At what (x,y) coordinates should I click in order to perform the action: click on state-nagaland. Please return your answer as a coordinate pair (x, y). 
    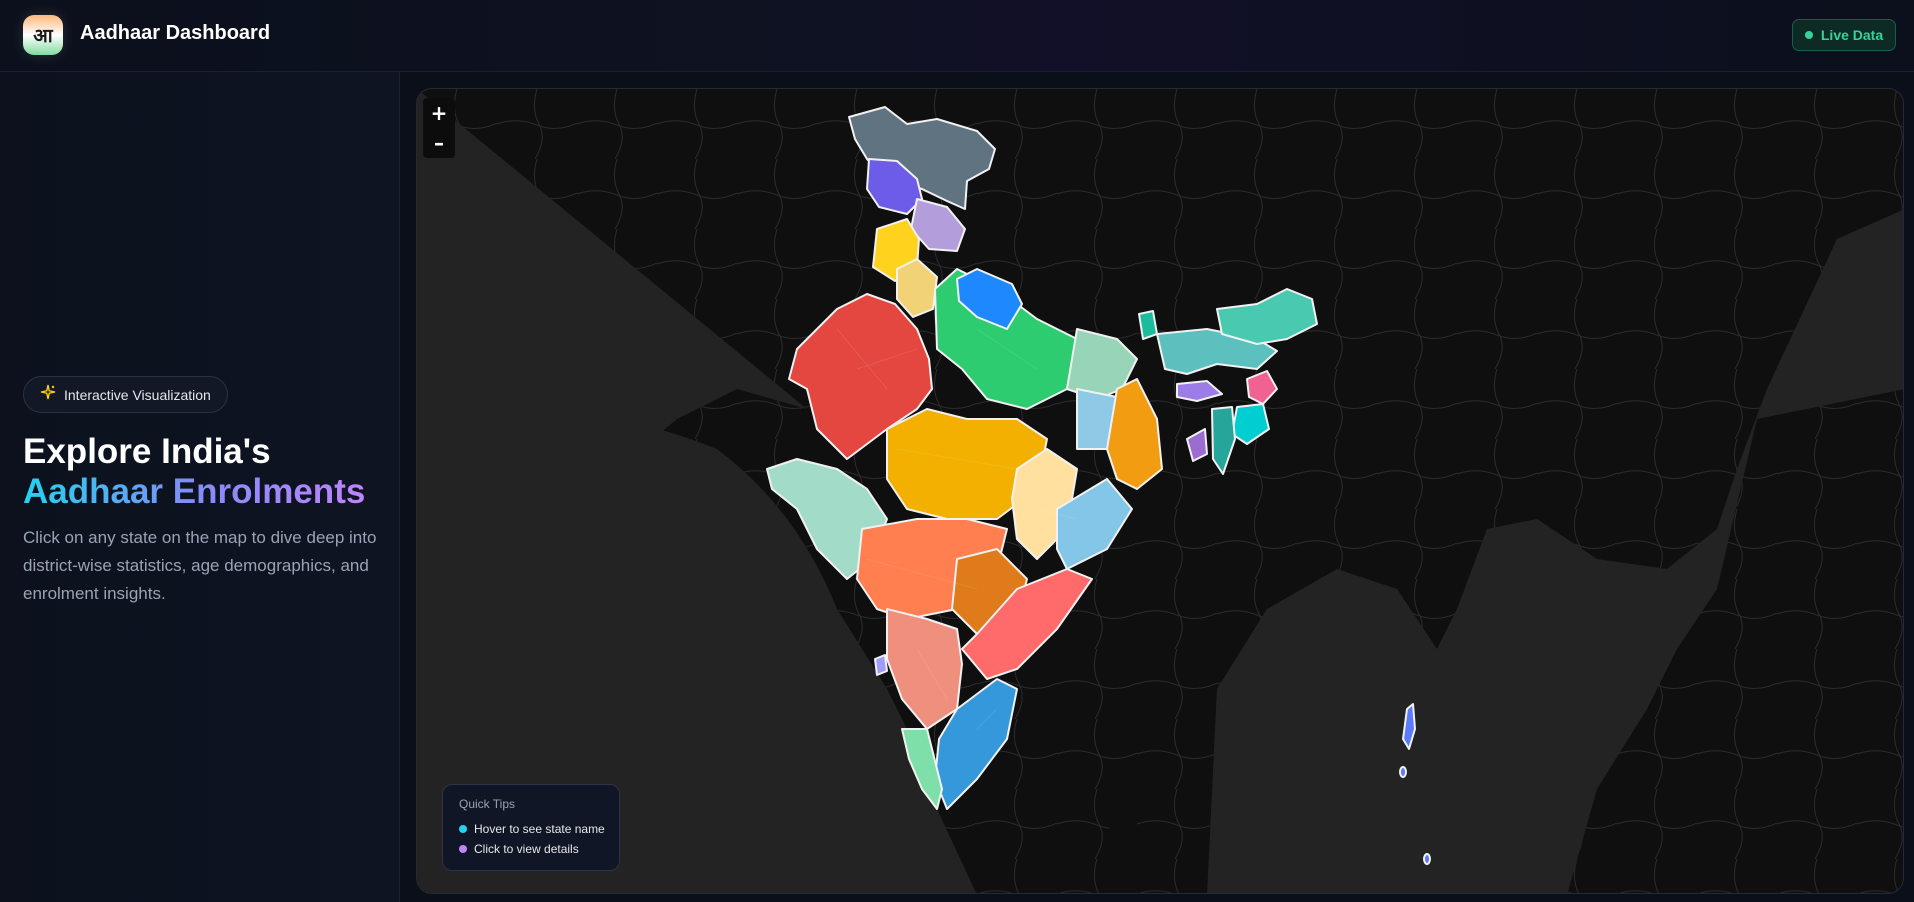
    Looking at the image, I should click on (1262, 387).